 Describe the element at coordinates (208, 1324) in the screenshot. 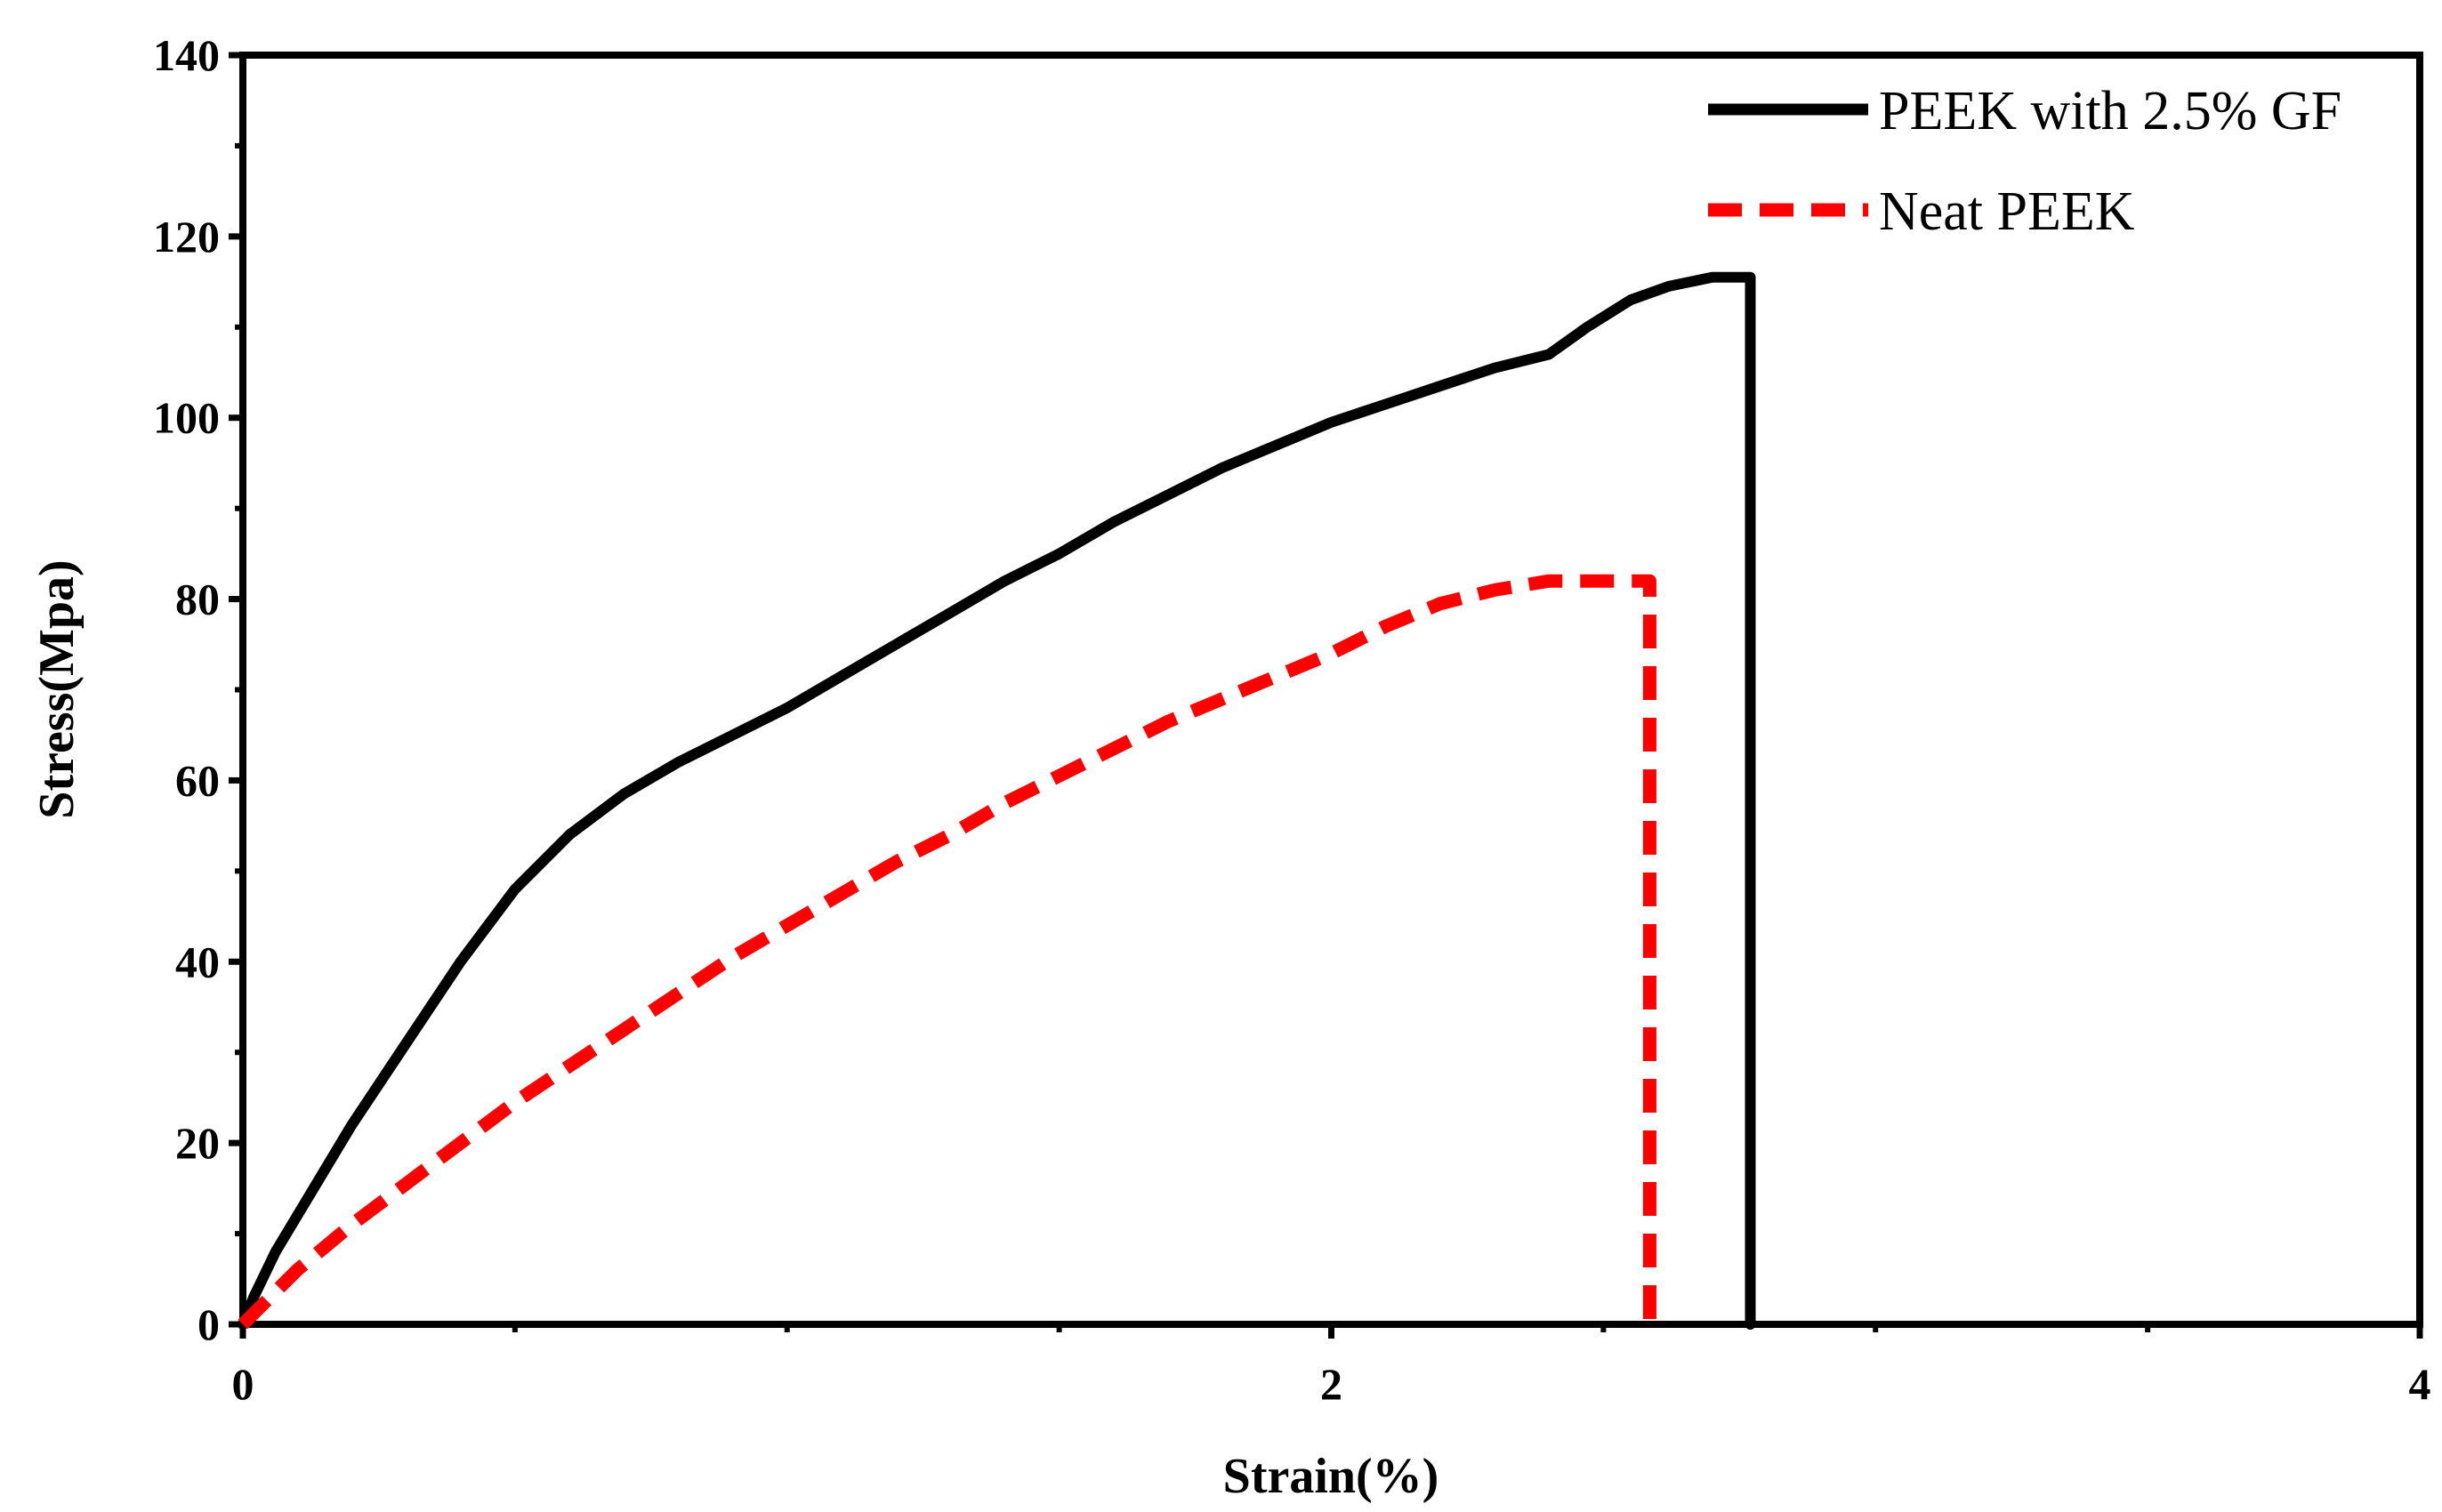

I see `y-tick-label: 0` at that location.